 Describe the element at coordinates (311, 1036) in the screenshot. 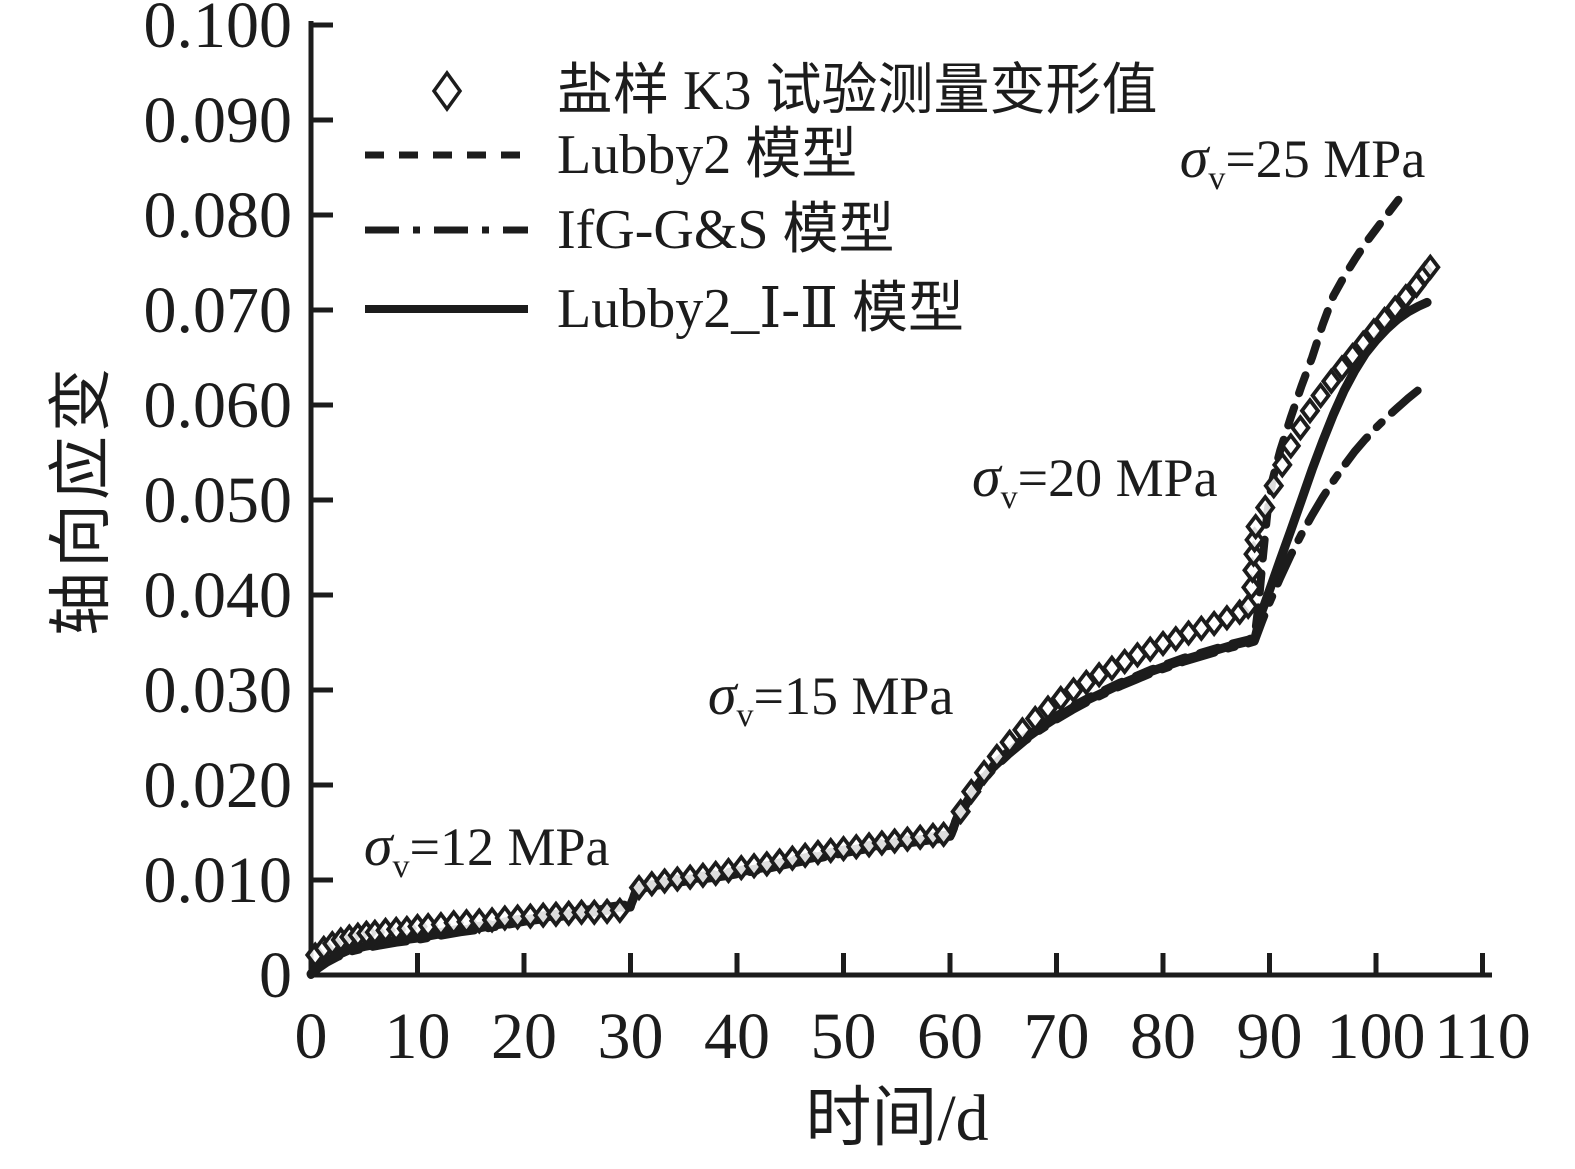

I see `x-tick-label: 0` at that location.